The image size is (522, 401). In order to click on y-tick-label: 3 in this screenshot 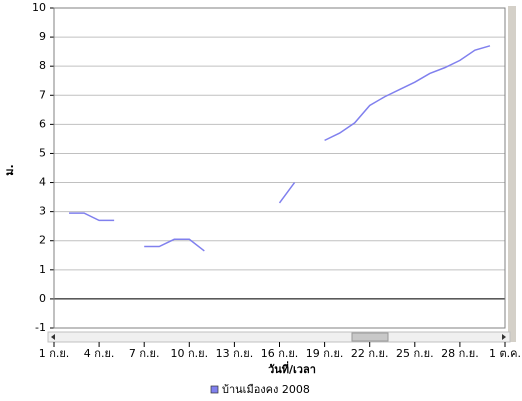, I will do `click(42, 211)`.